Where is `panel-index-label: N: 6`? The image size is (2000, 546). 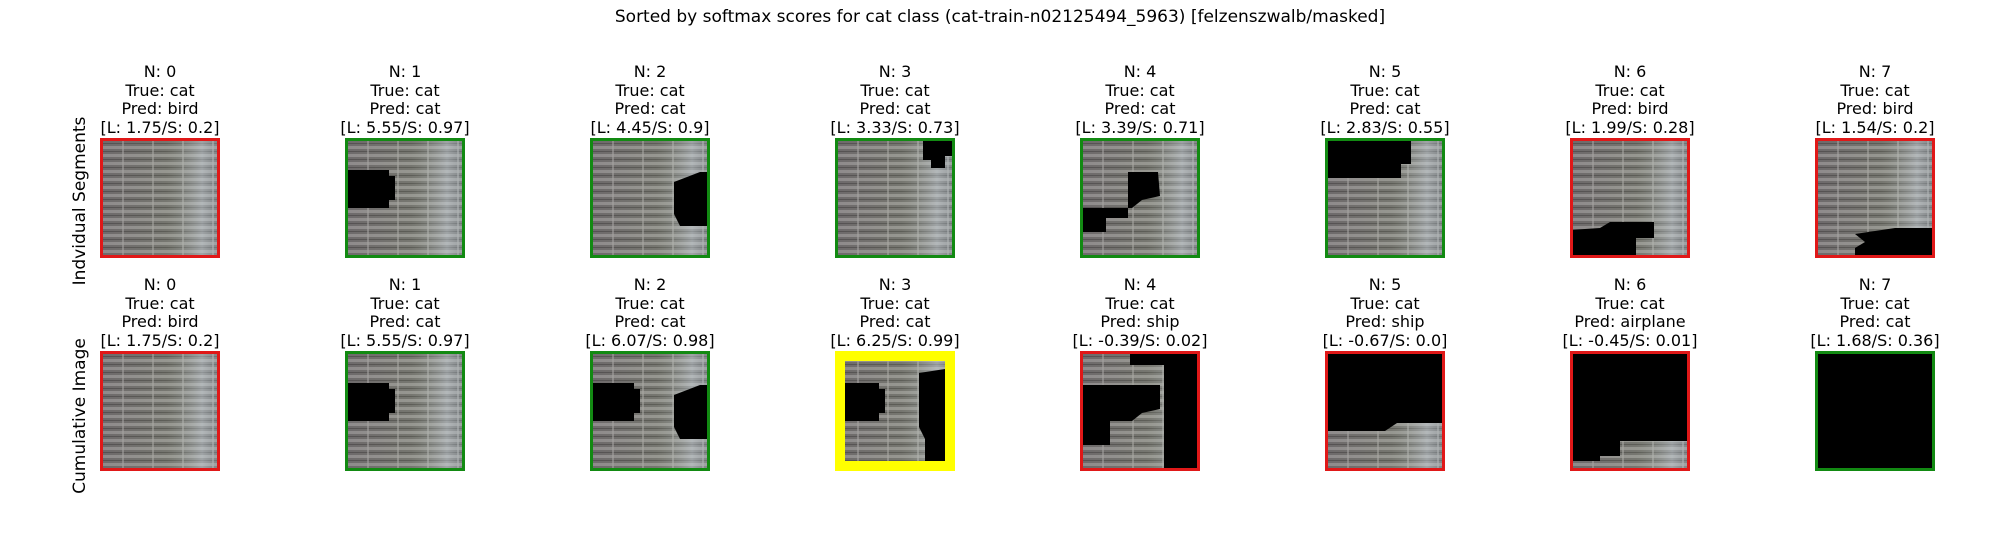
panel-index-label: N: 6 is located at coordinates (1630, 71).